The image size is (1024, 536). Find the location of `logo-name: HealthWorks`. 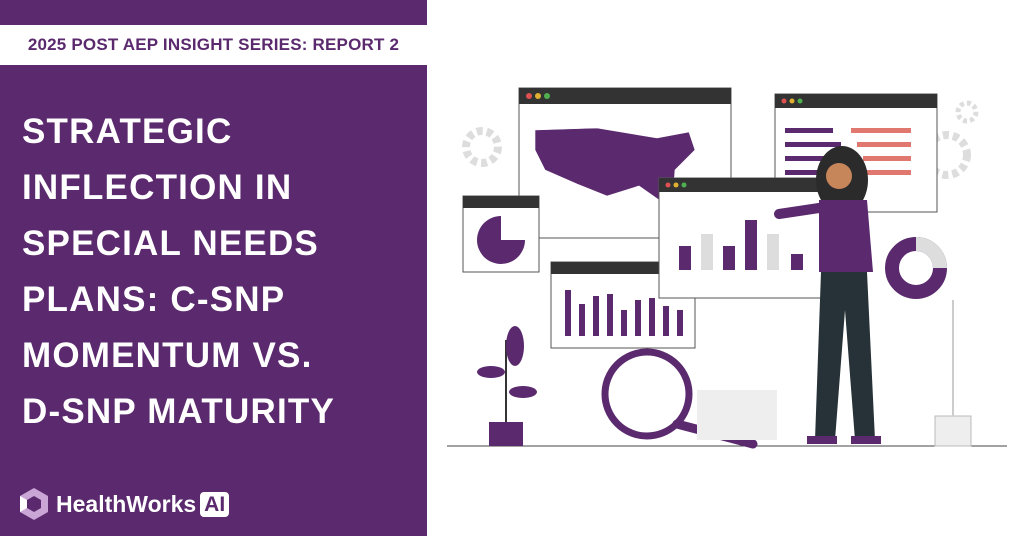

logo-name: HealthWorks is located at coordinates (126, 503).